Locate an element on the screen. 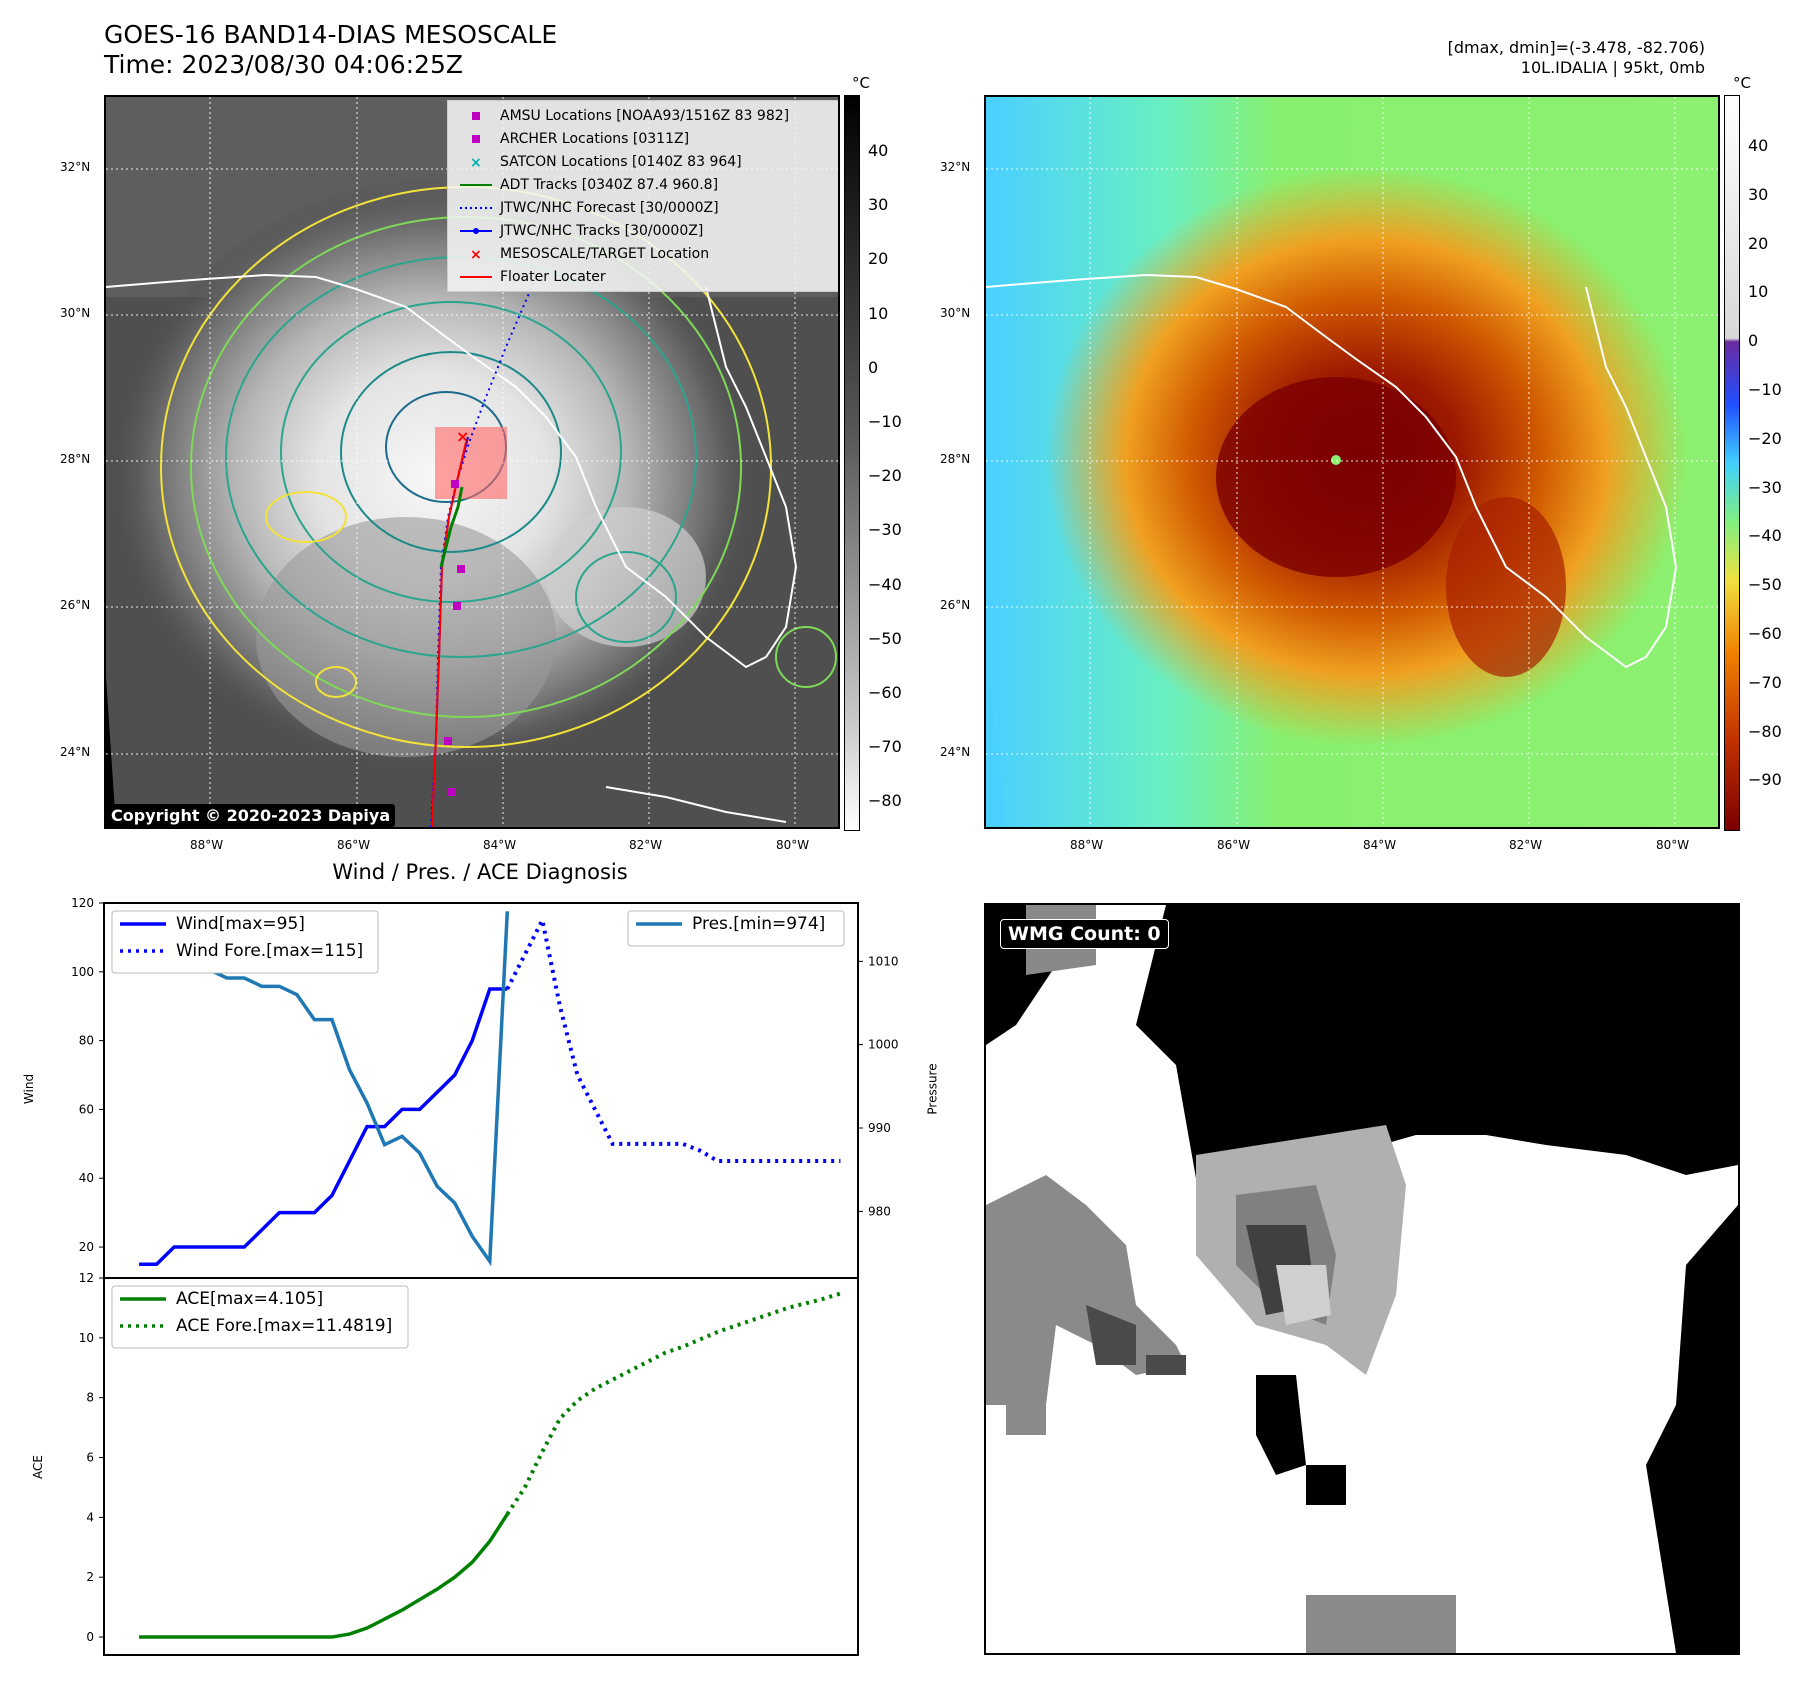 This screenshot has width=1797, height=1684. colorbar-tick-label: 0 is located at coordinates (873, 367).